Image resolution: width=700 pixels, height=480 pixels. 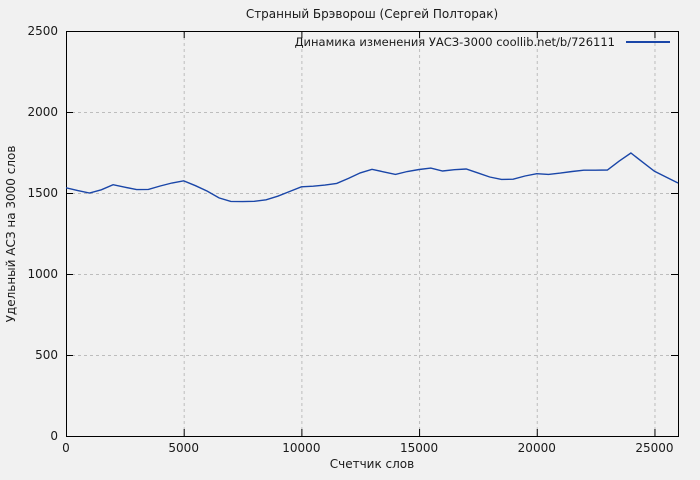 I want to click on x-axis-title: Счетчик слов, so click(x=372, y=464).